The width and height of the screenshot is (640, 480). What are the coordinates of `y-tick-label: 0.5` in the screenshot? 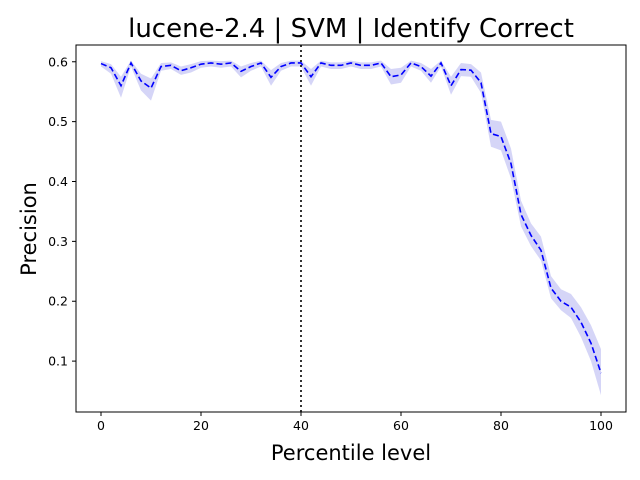 It's located at (58, 121).